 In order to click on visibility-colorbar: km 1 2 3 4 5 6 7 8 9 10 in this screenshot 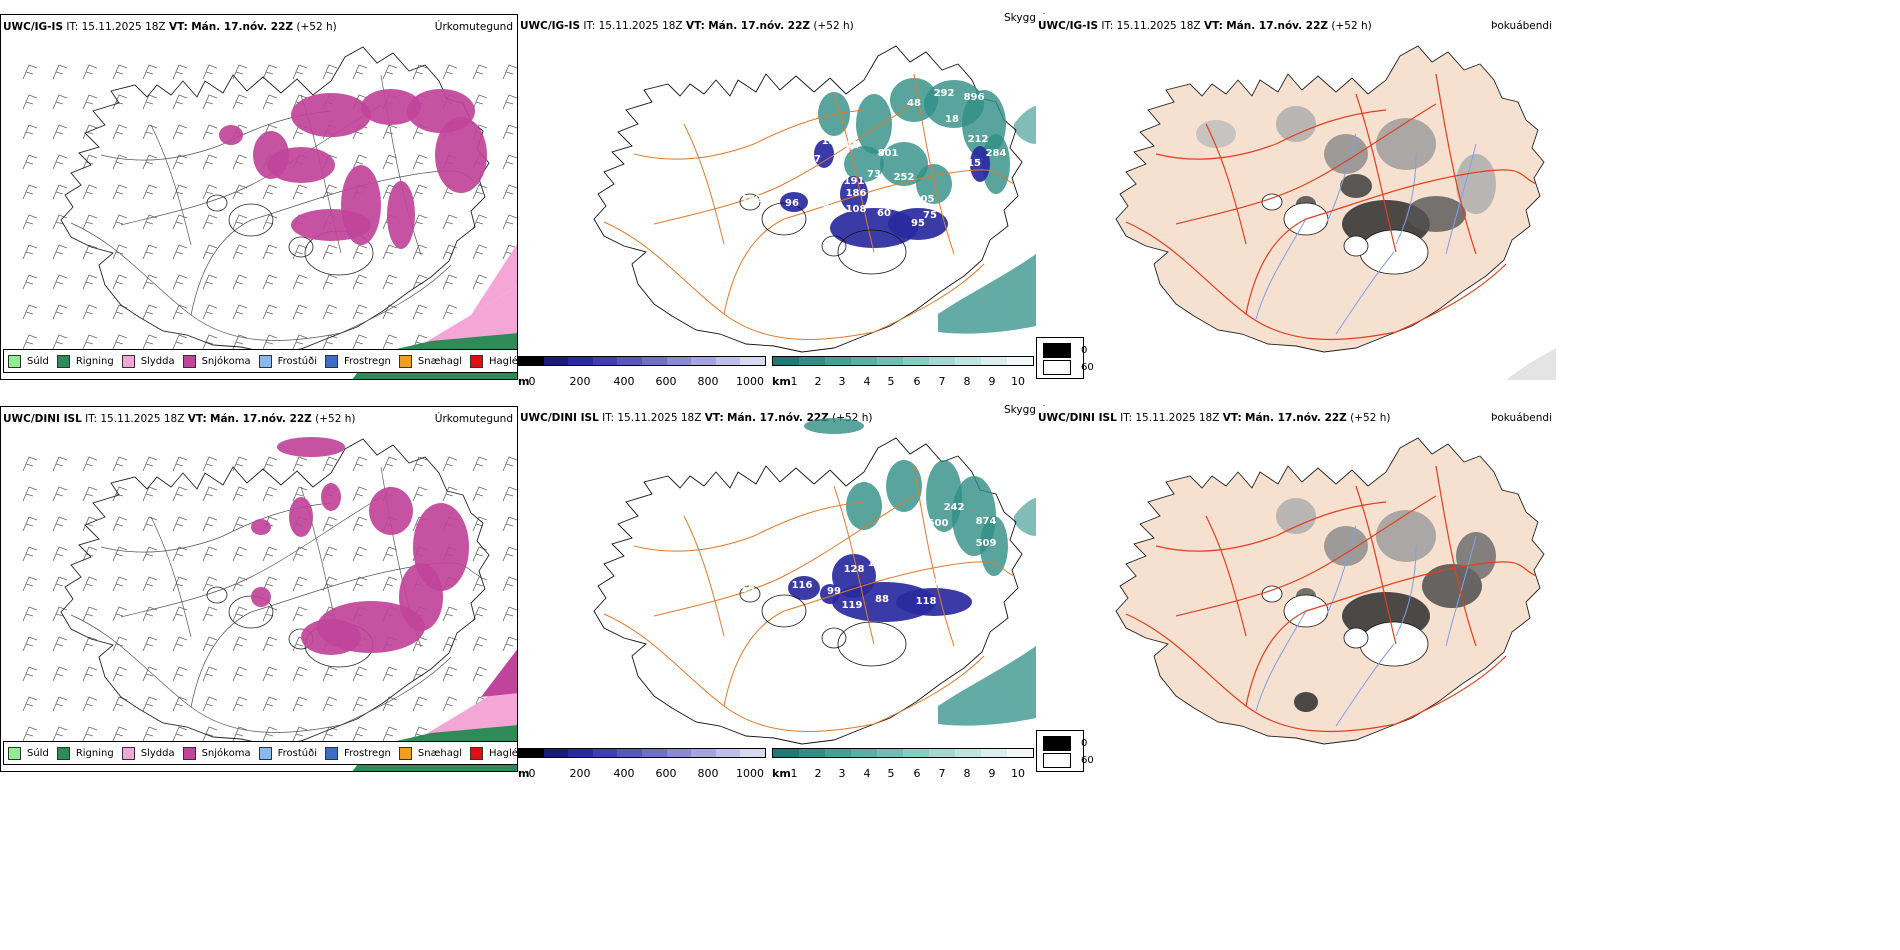, I will do `click(903, 765)`.